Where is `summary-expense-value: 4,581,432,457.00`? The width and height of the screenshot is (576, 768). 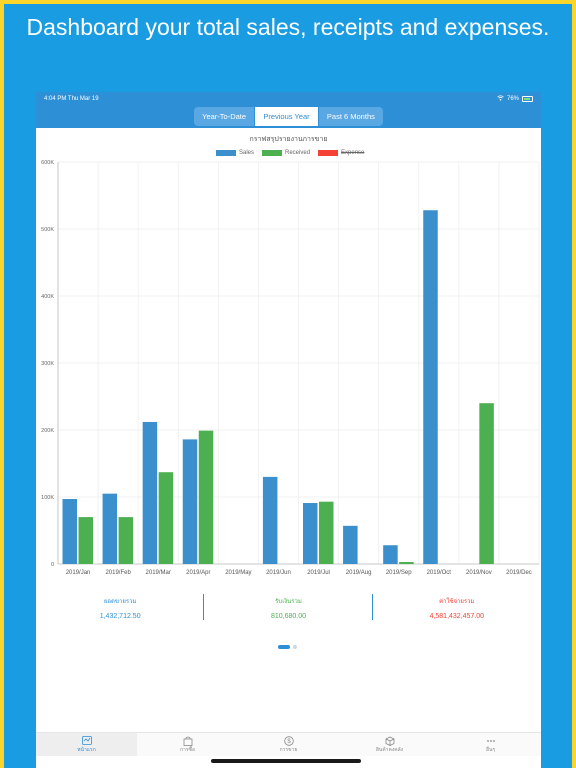
summary-expense-value: 4,581,432,457.00 is located at coordinates (457, 616).